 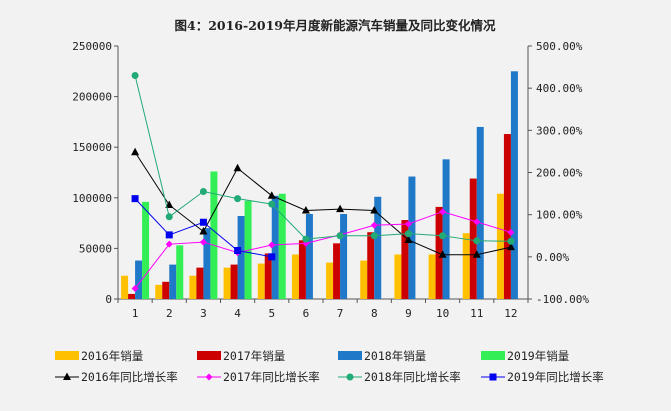 I want to click on x-tick-label: 3, so click(x=203, y=313).